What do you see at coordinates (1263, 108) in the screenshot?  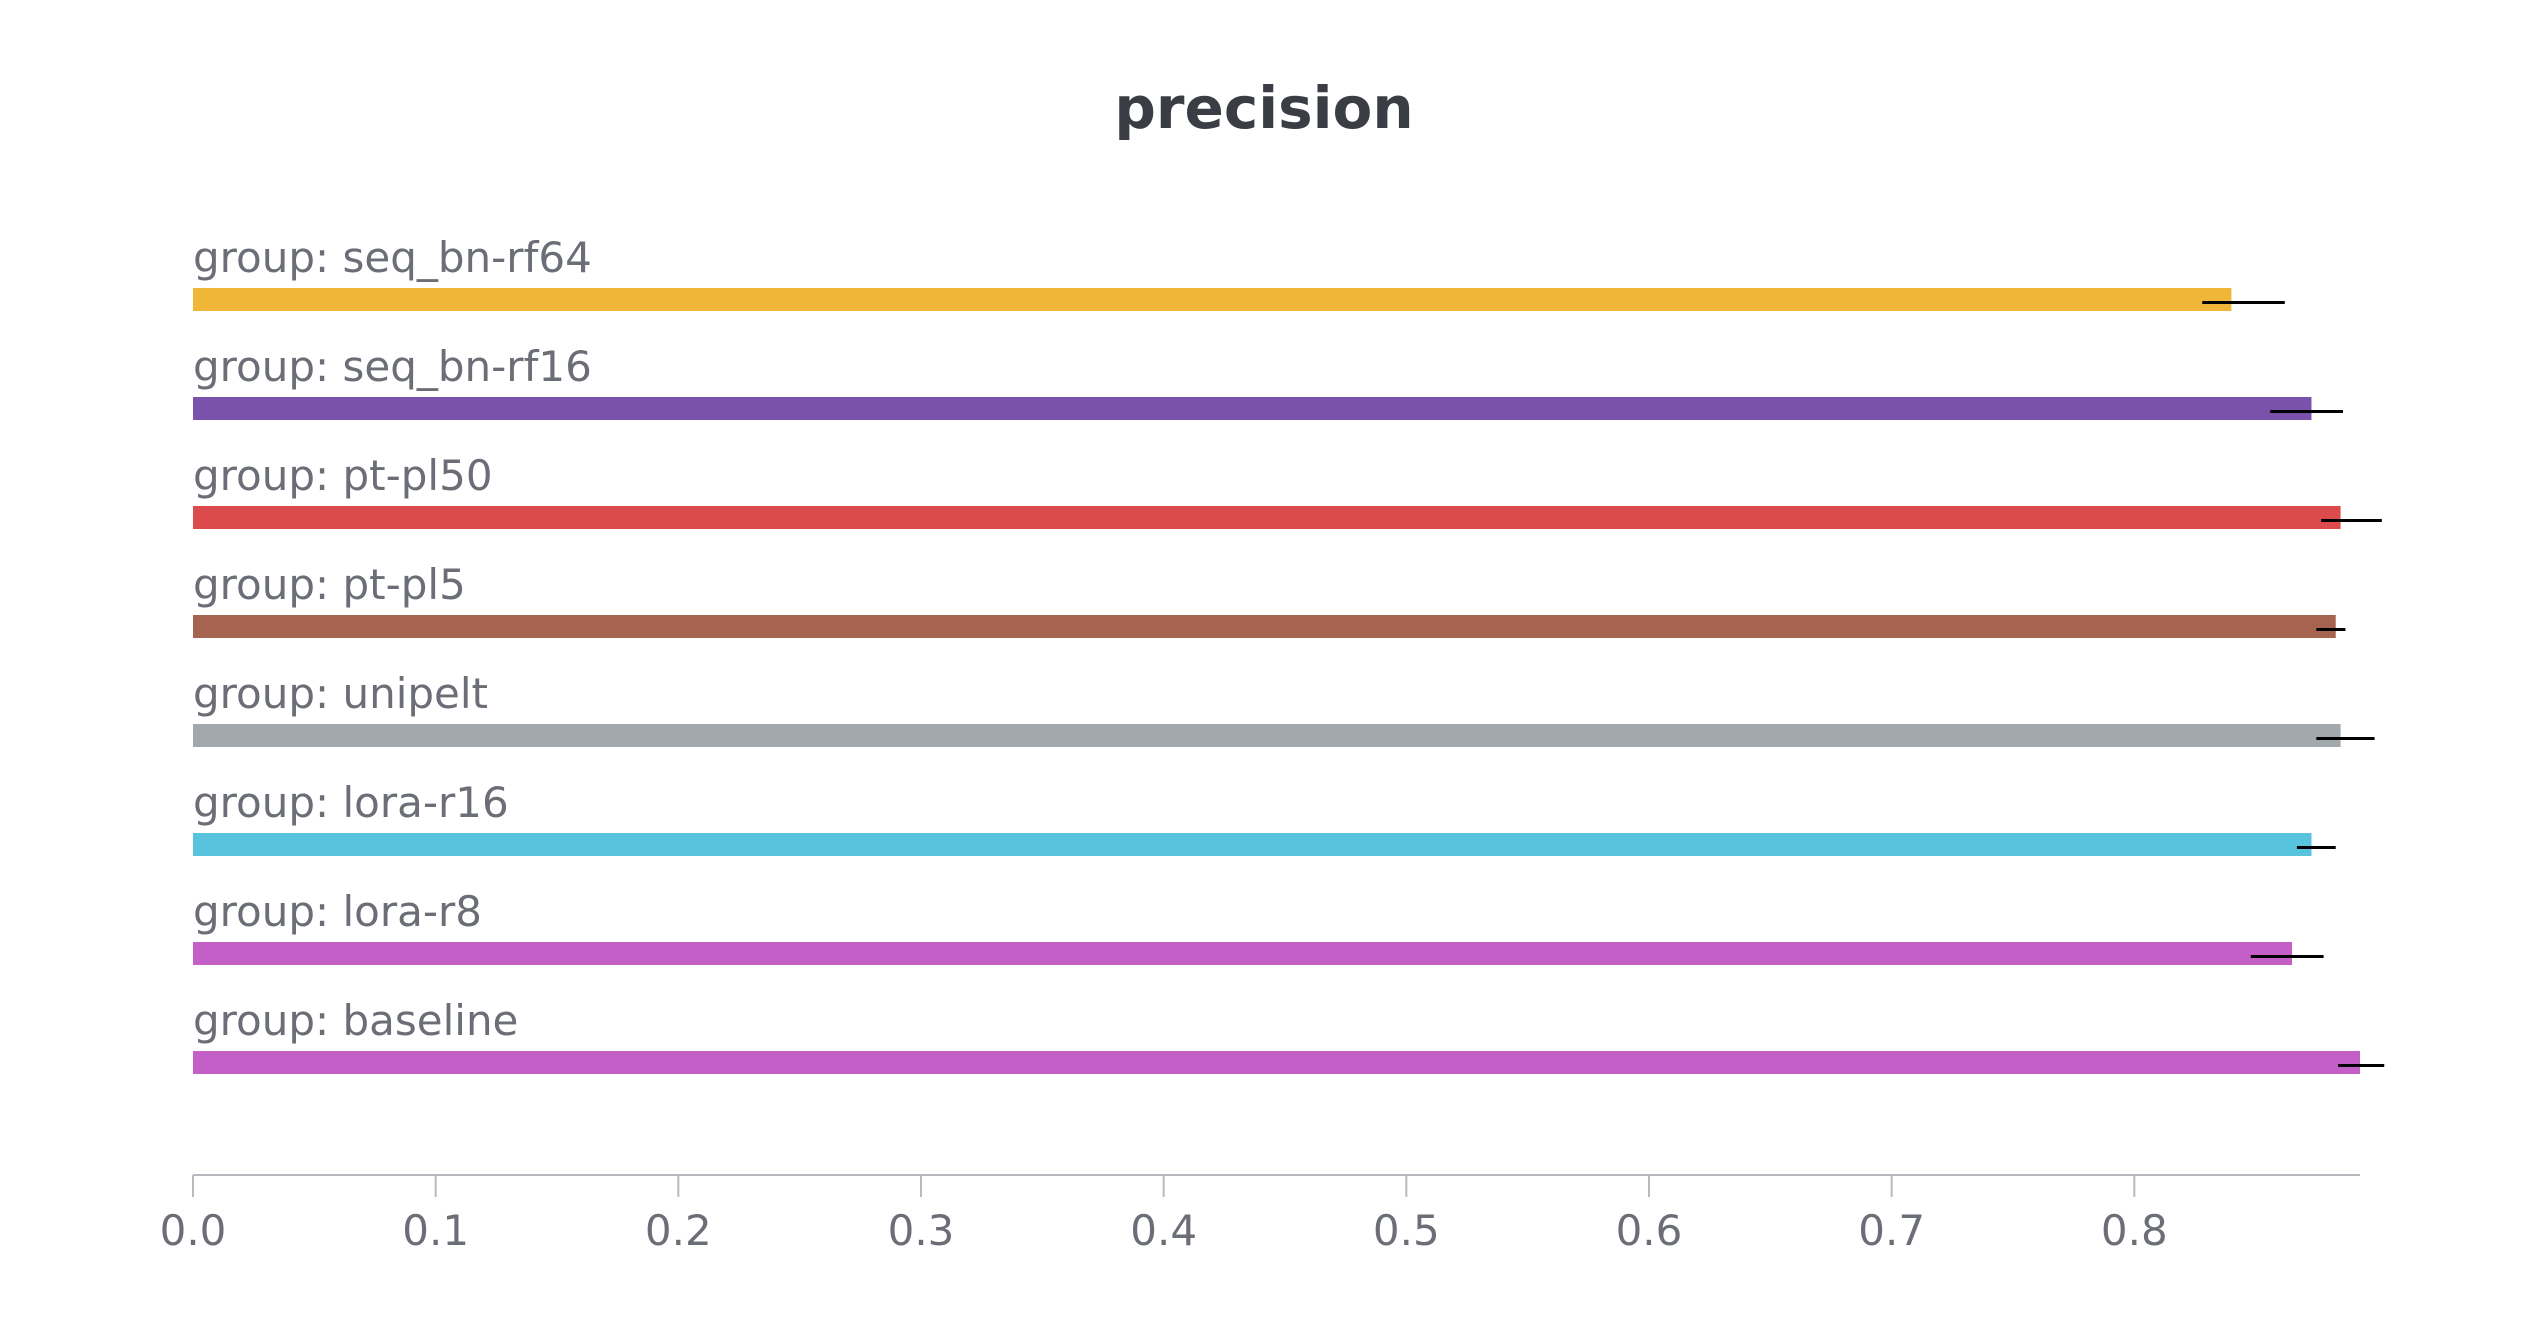 I see `chart-title: precision` at bounding box center [1263, 108].